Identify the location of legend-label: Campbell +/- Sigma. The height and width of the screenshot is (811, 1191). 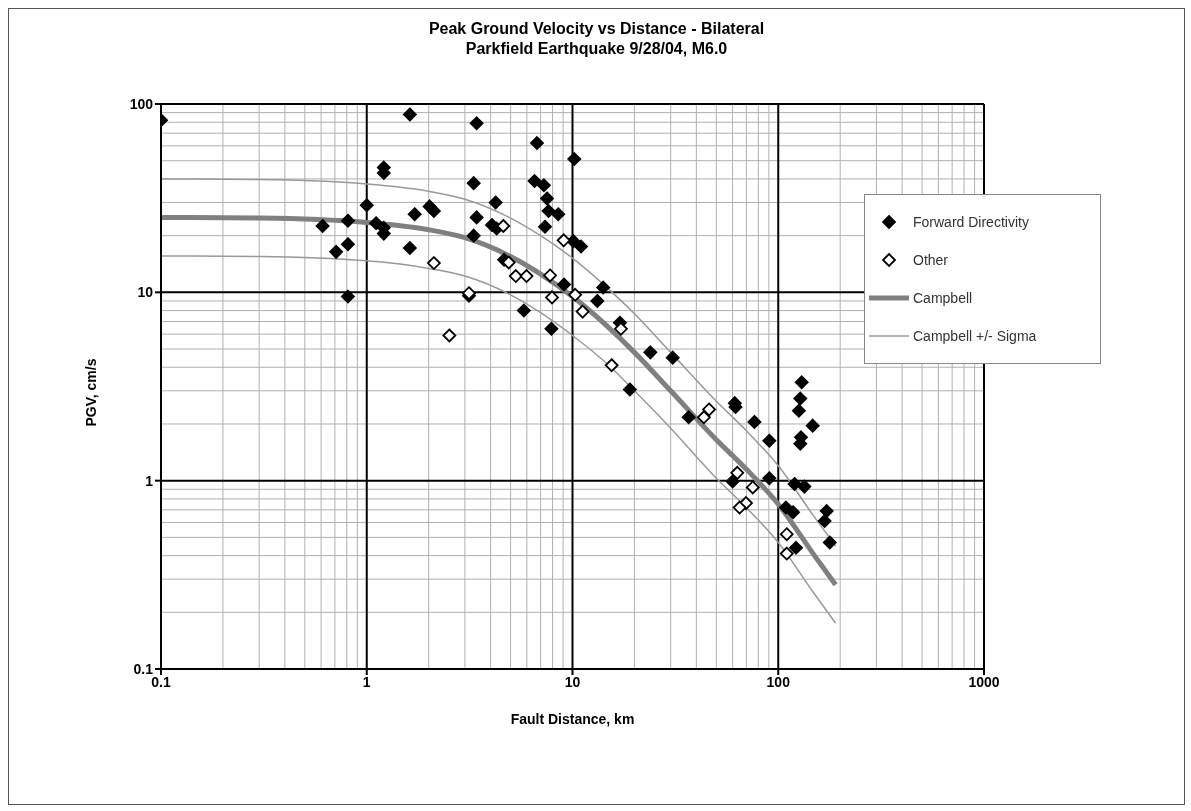
(975, 336).